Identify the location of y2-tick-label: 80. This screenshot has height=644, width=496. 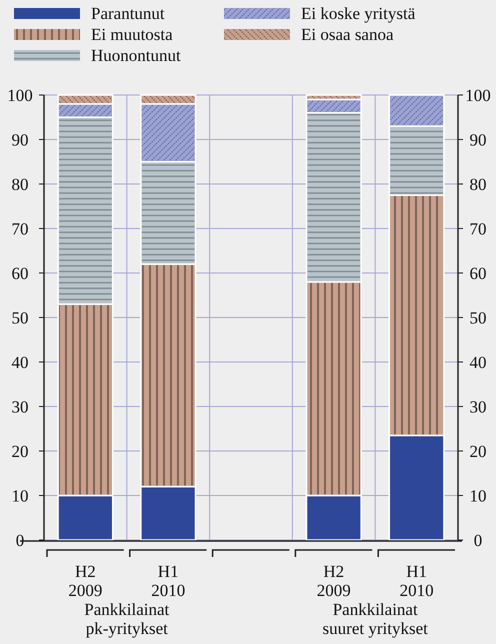
(478, 184).